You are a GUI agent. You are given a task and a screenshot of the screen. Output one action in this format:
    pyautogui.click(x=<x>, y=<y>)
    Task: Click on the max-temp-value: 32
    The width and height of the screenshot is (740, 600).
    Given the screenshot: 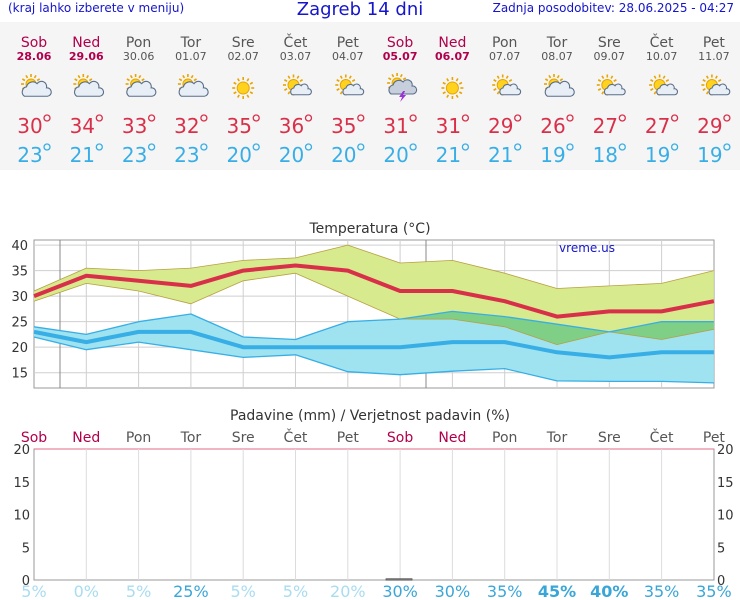 What is the action you would take?
    pyautogui.click(x=186, y=126)
    